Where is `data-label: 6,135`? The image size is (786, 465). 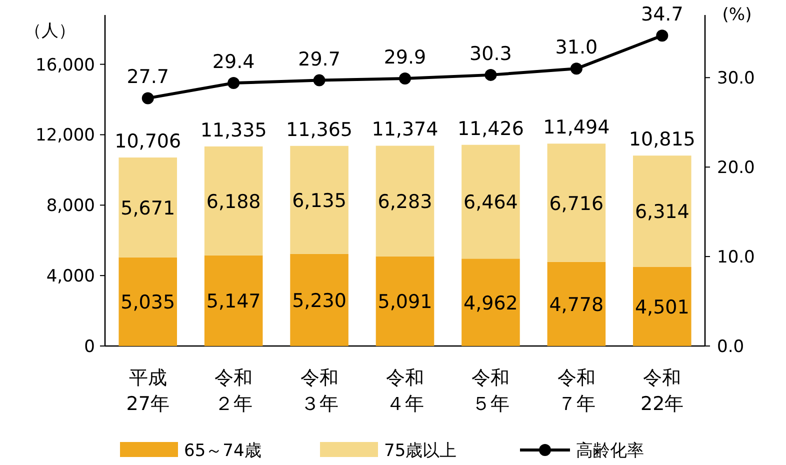
data-label: 6,135 is located at coordinates (319, 201).